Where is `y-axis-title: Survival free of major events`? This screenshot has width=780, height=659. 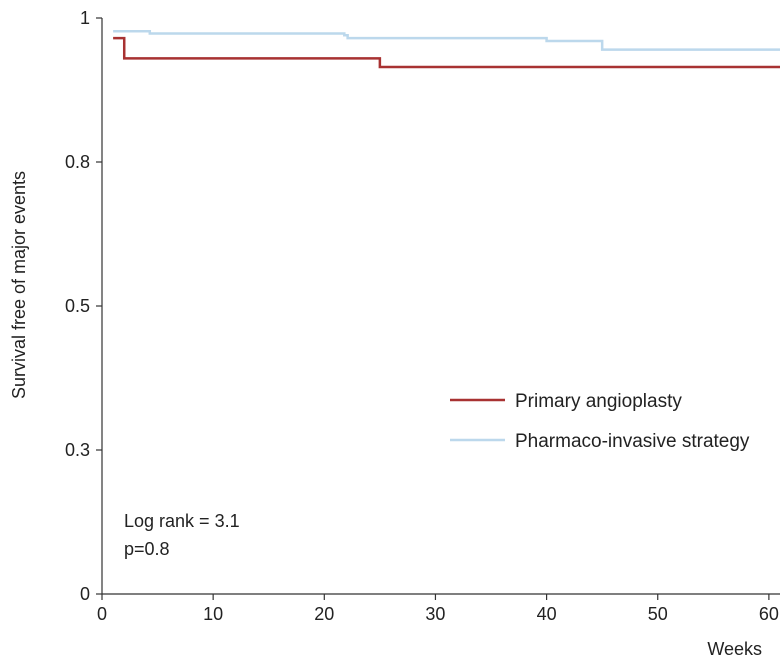 y-axis-title: Survival free of major events is located at coordinates (19, 285).